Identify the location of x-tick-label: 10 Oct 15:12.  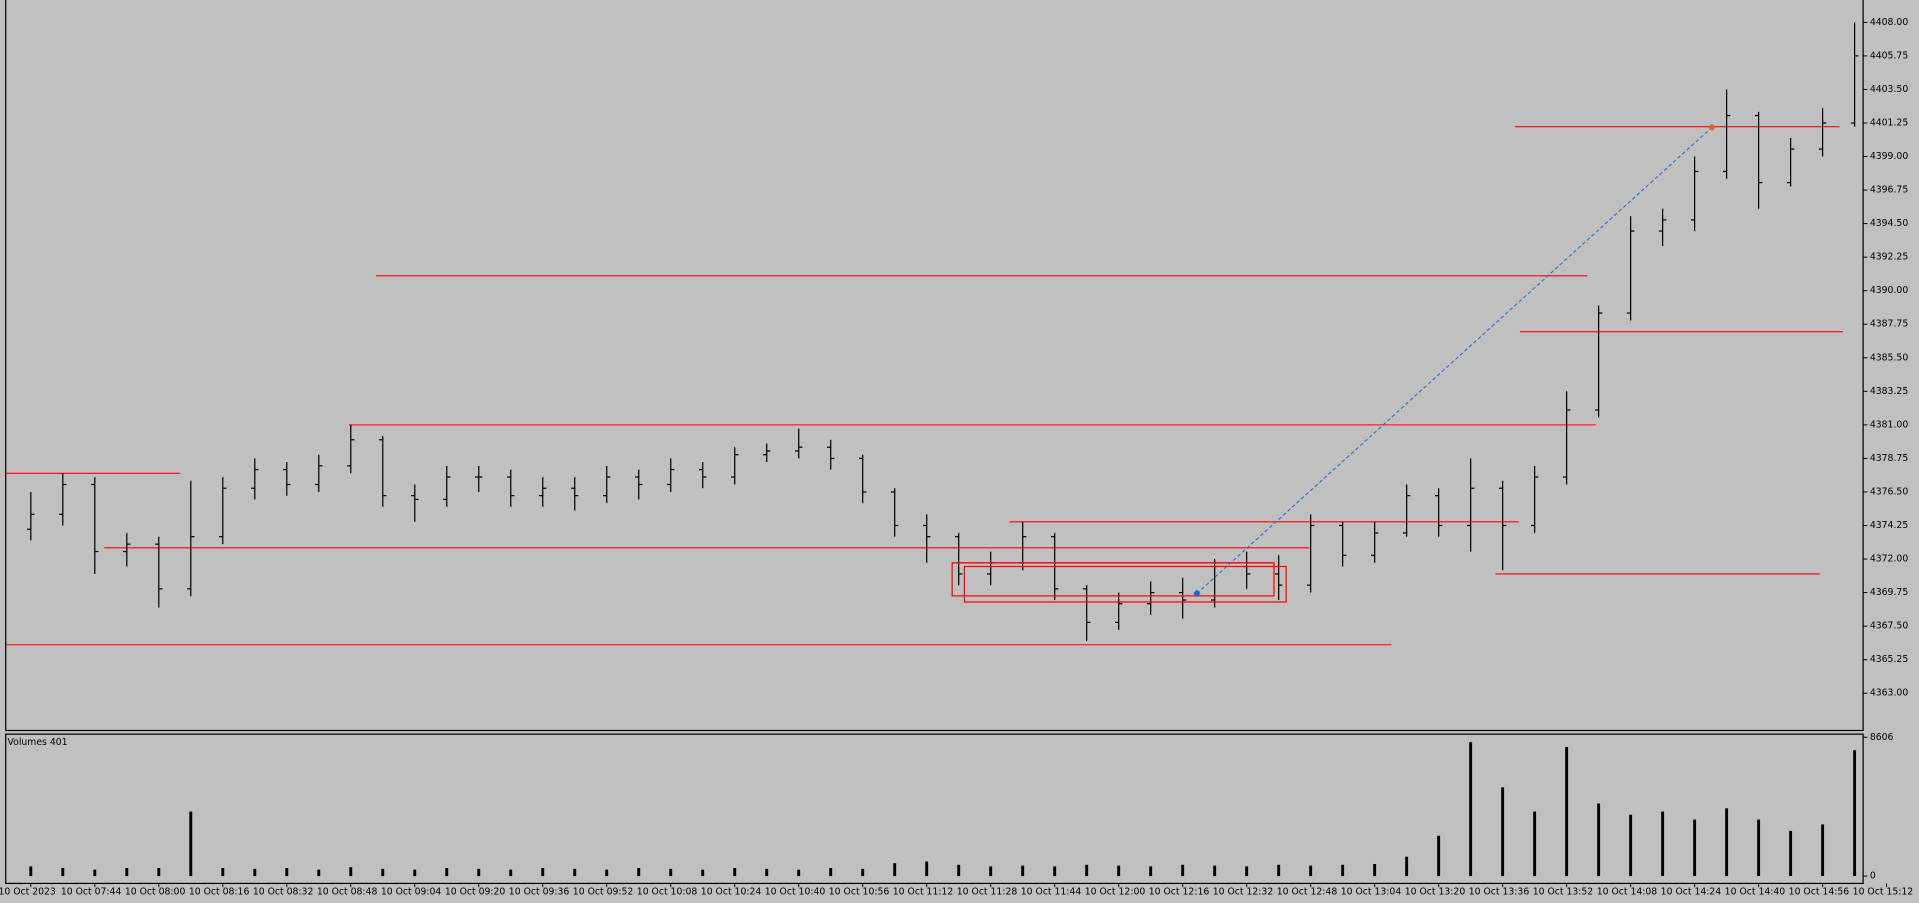
(1883, 891).